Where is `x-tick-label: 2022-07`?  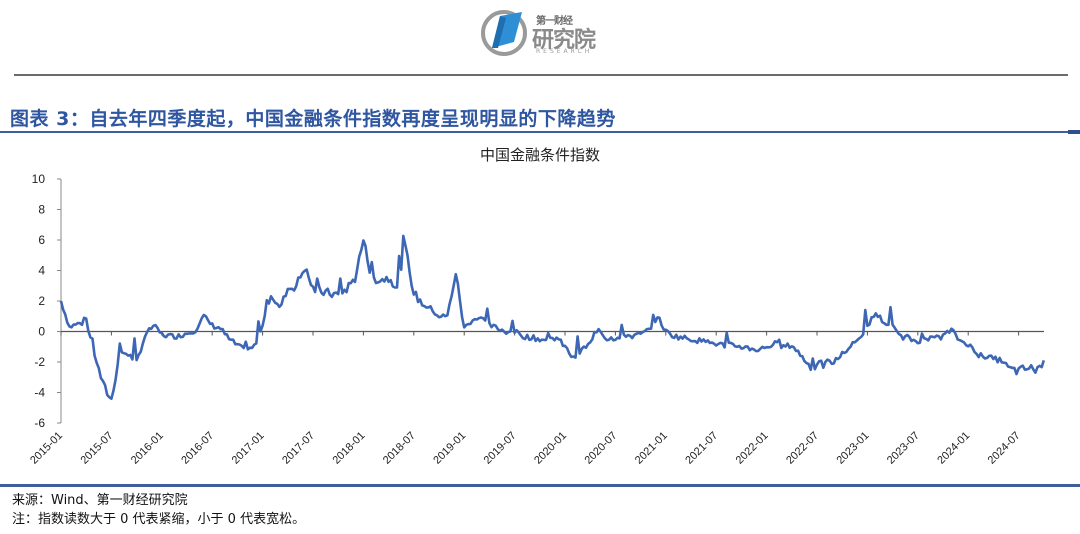
x-tick-label: 2022-07 is located at coordinates (802, 448).